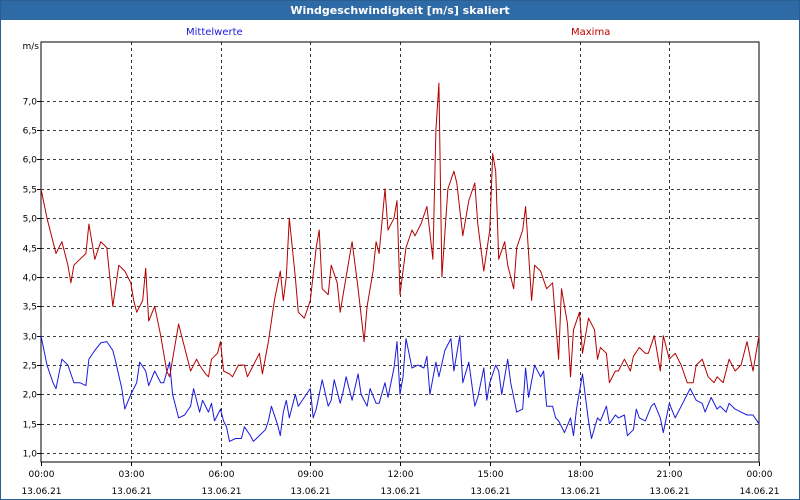 The width and height of the screenshot is (800, 500). What do you see at coordinates (670, 475) in the screenshot?
I see `x-tick-time: 21:00` at bounding box center [670, 475].